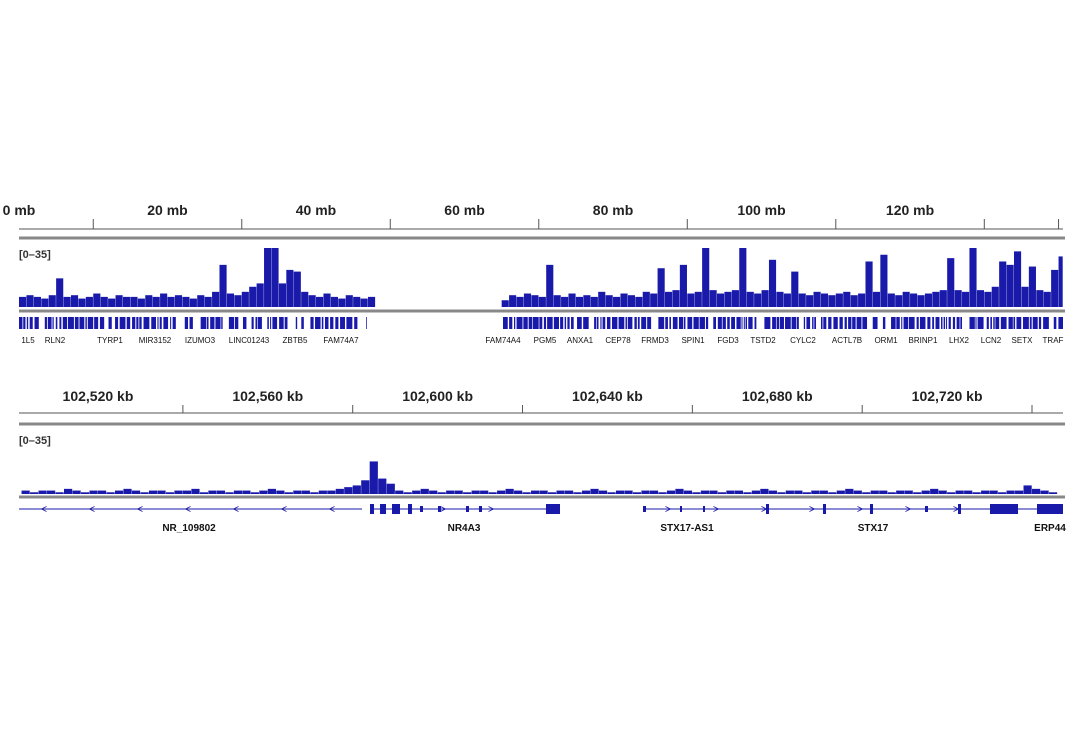 The height and width of the screenshot is (730, 1084). Describe the element at coordinates (873, 528) in the screenshot. I see `gene-label: STX17` at that location.